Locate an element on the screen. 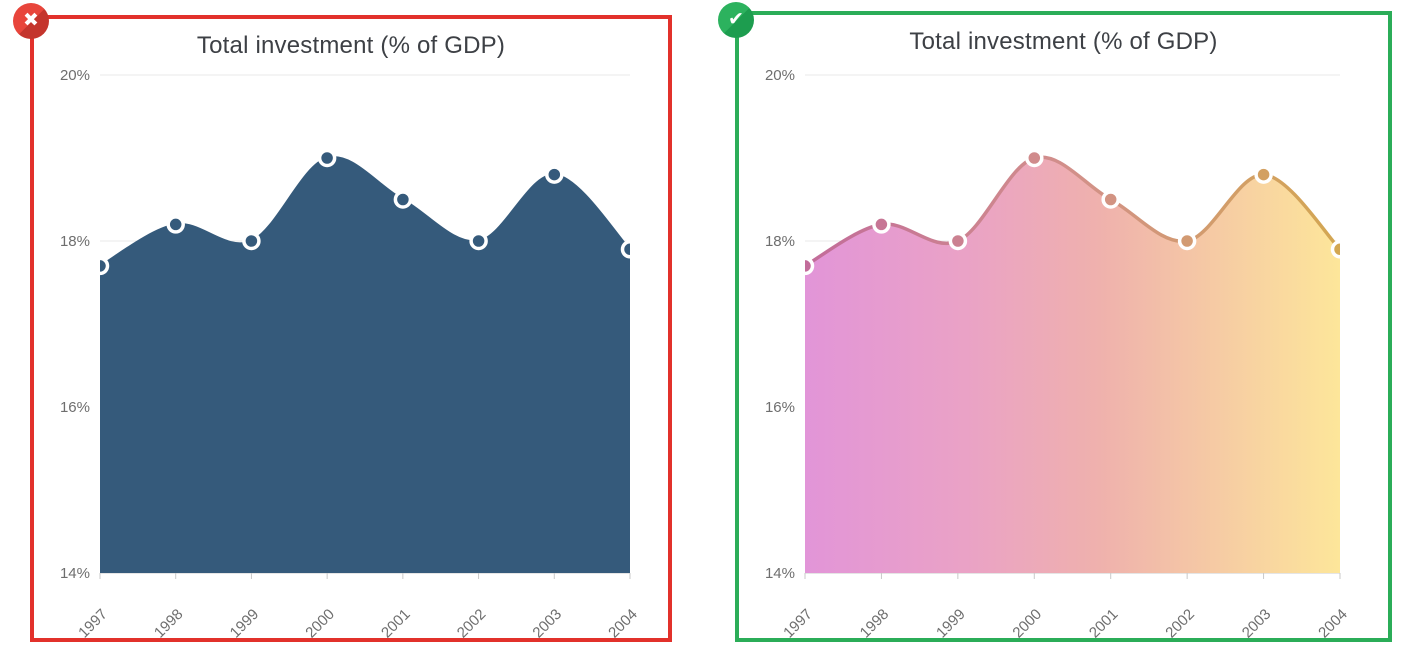  check-icon: ✔ is located at coordinates (736, 18).